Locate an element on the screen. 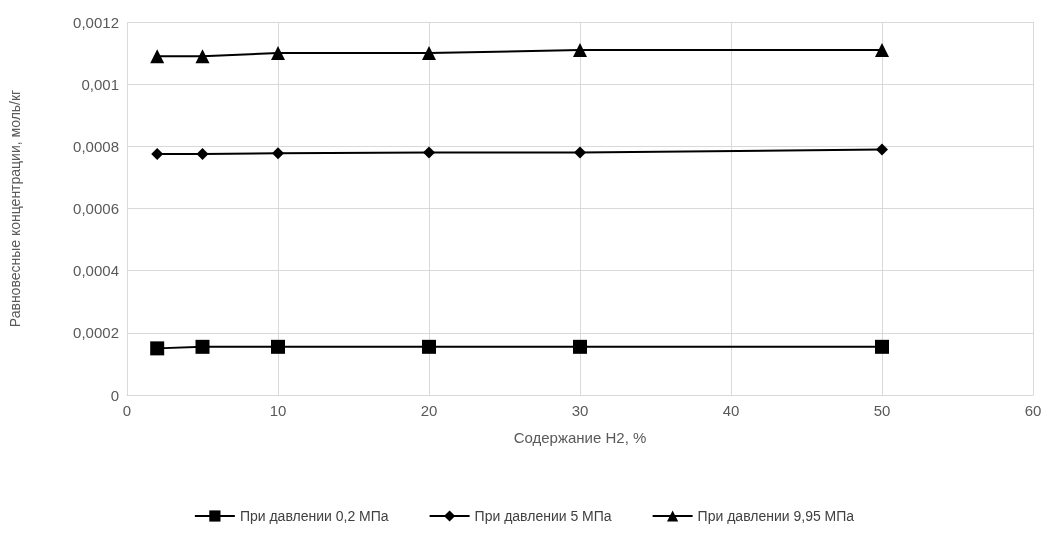 The image size is (1048, 538). y-tick-label: 0 is located at coordinates (114, 395).